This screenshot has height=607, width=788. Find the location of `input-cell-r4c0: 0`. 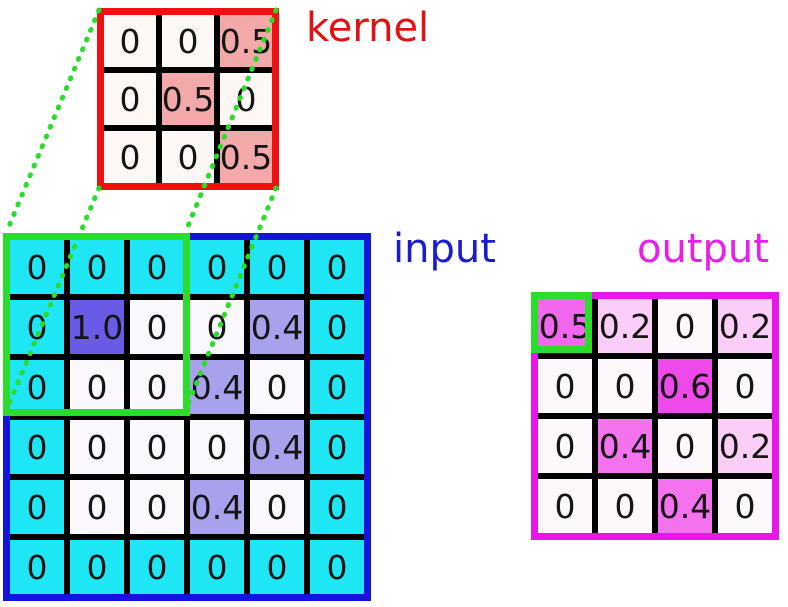

input-cell-r4c0: 0 is located at coordinates (37, 507).